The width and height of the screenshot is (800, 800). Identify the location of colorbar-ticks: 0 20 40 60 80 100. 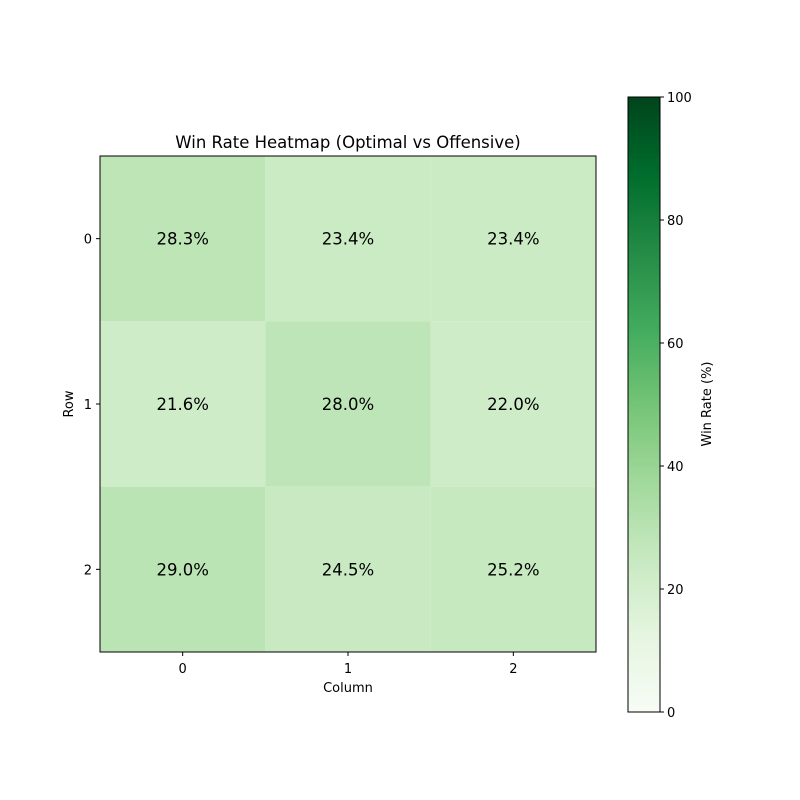
(676, 406).